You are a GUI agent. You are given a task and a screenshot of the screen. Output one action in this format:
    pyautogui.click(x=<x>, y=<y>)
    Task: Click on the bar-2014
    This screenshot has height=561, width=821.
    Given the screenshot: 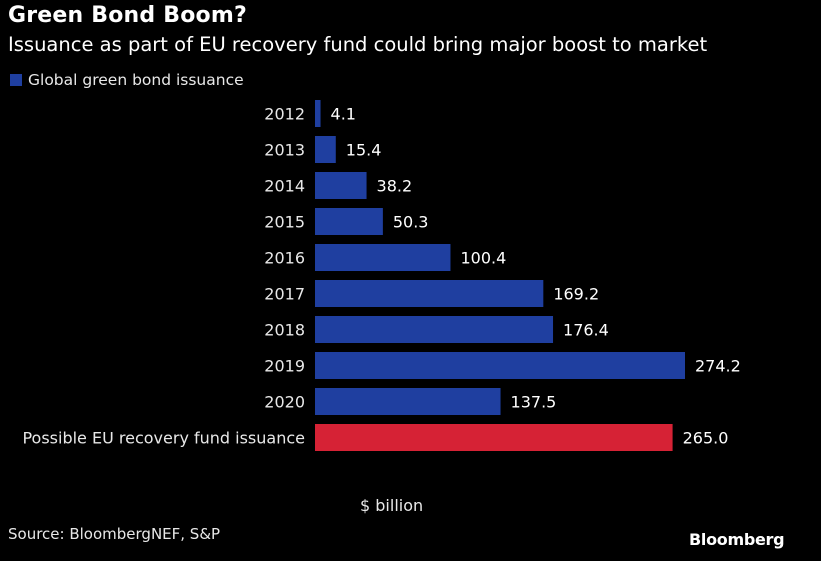 What is the action you would take?
    pyautogui.click(x=341, y=185)
    